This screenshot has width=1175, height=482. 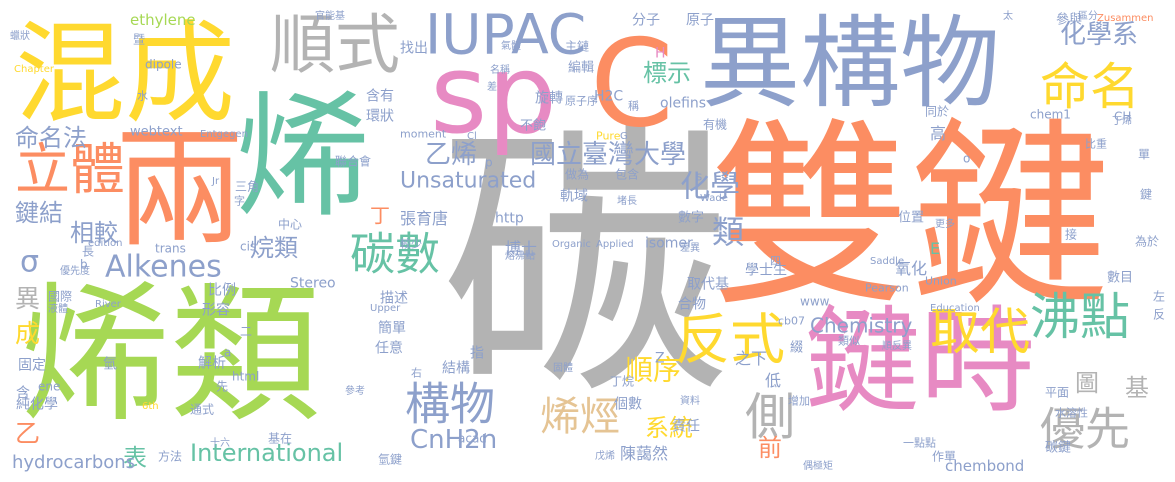 I want to click on word-6: sp, so click(x=493, y=94).